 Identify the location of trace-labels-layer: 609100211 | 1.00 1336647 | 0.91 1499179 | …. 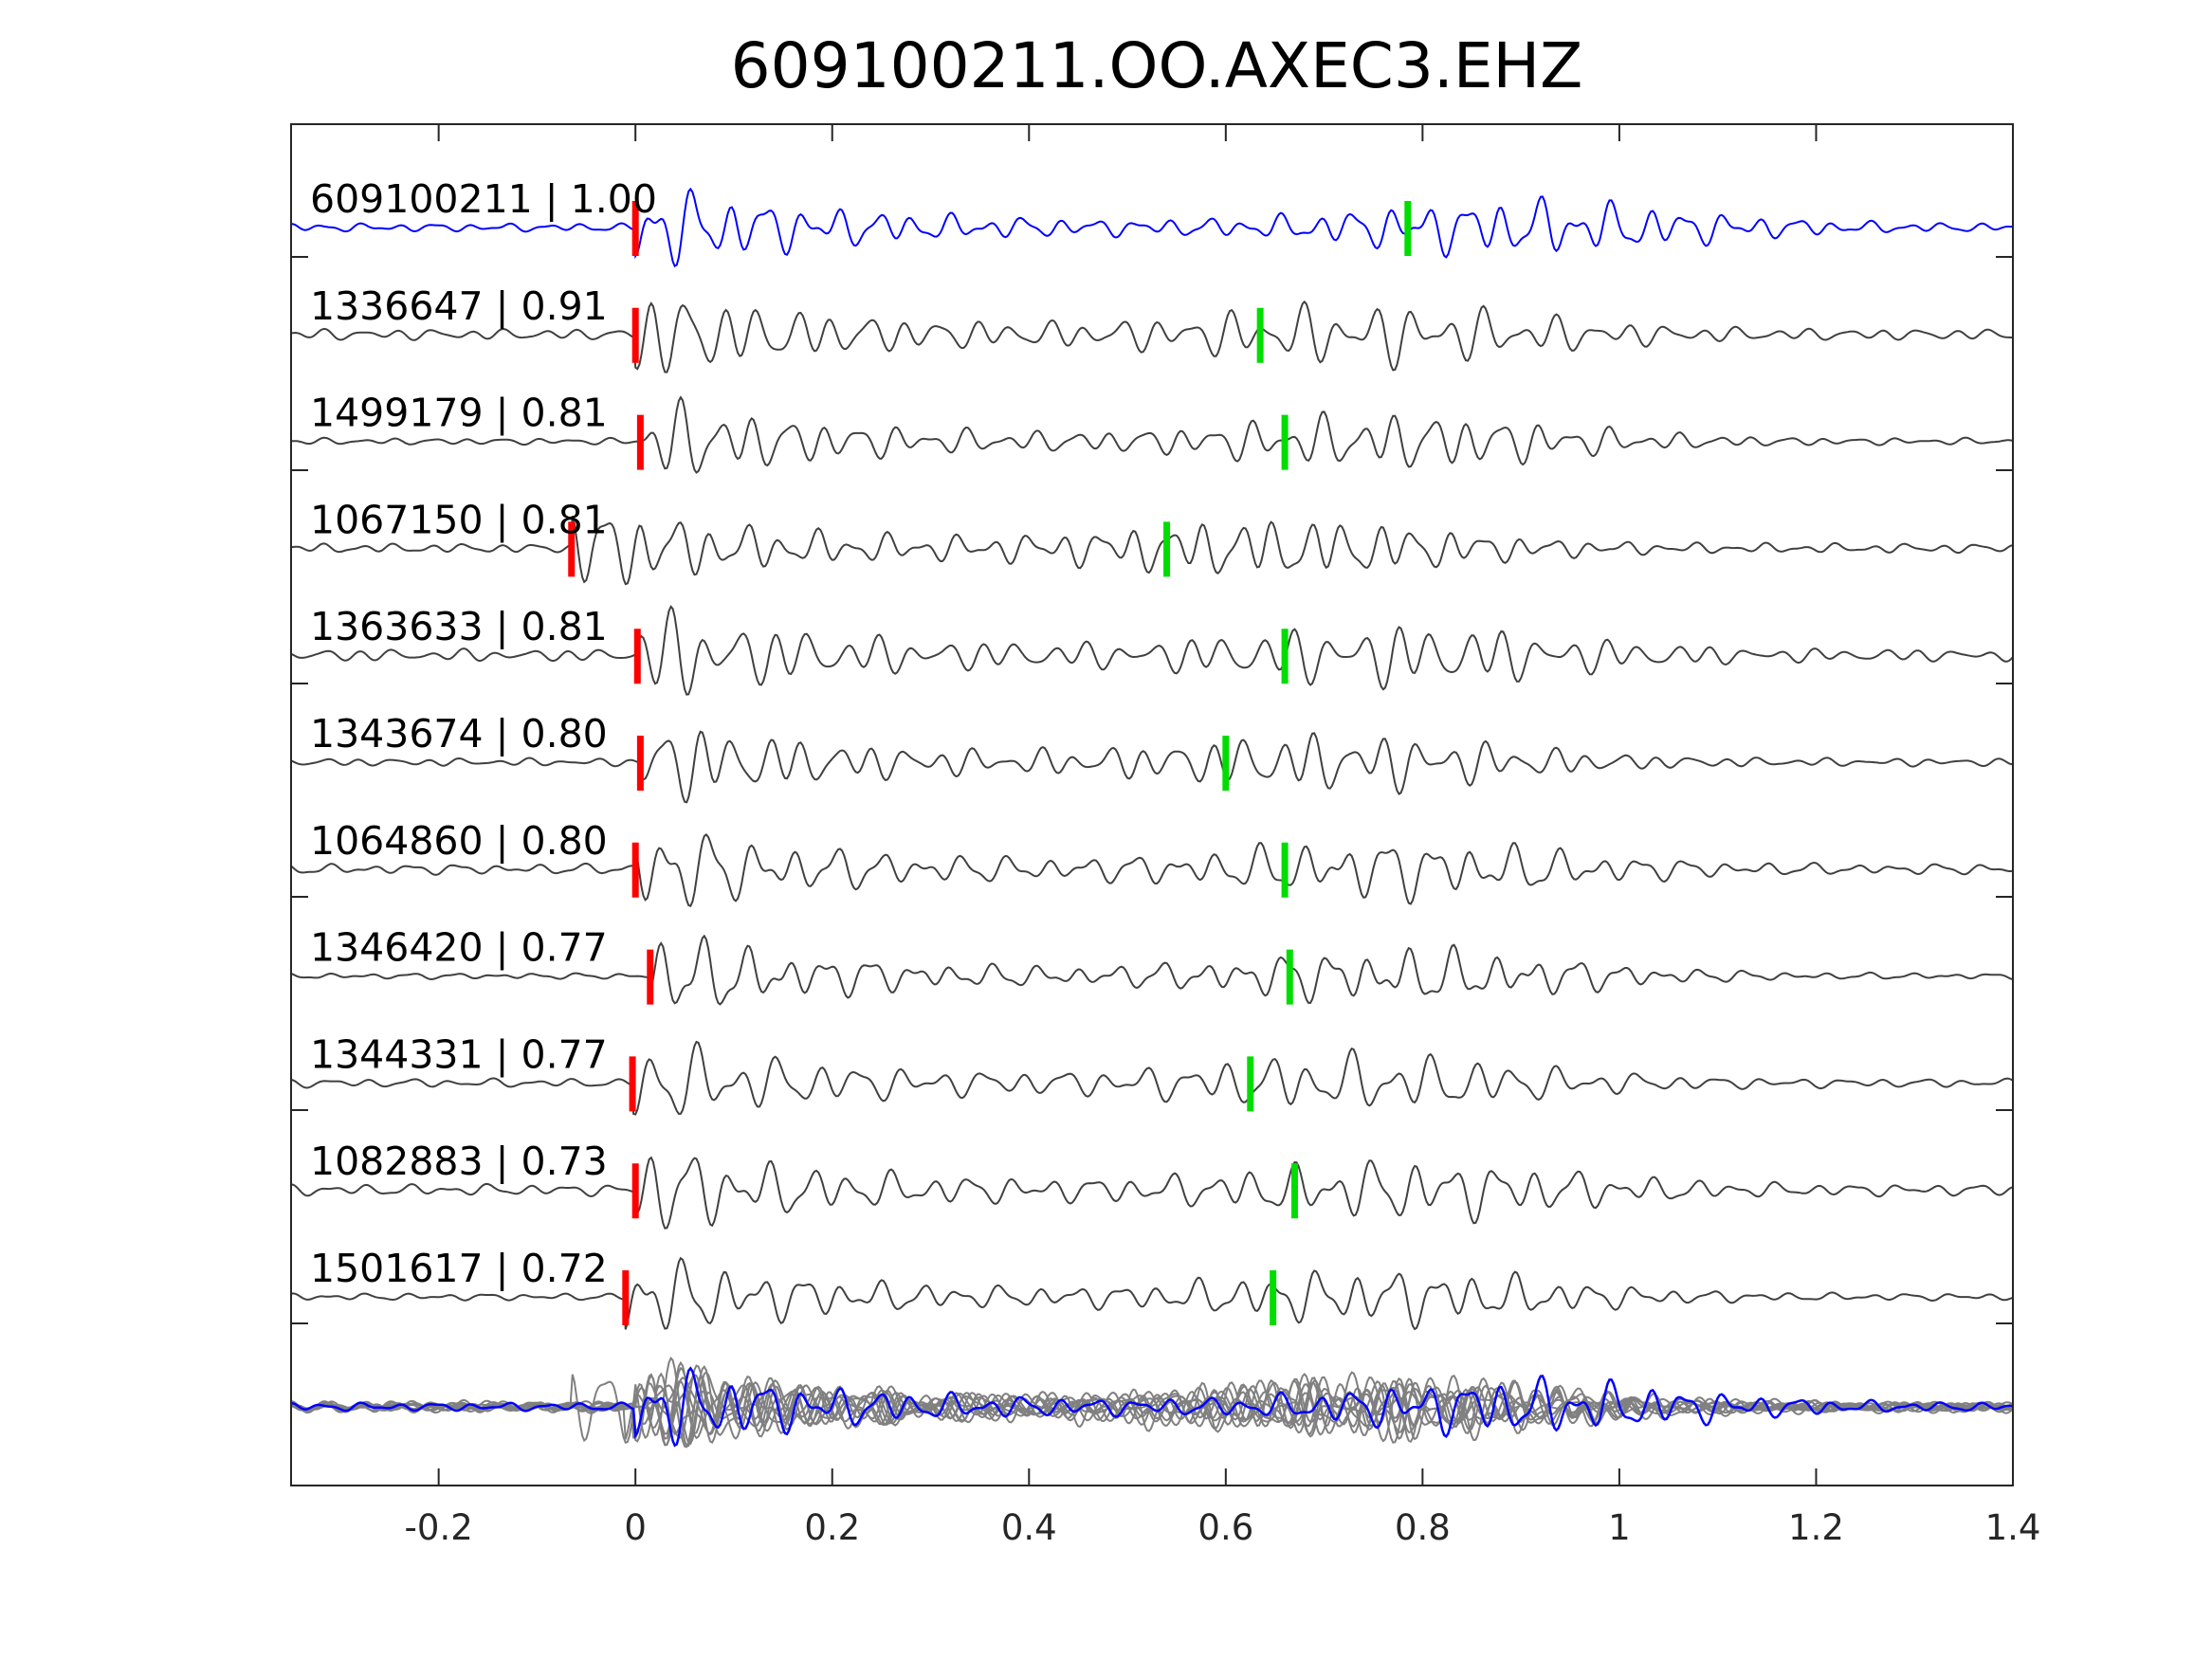
(483, 733).